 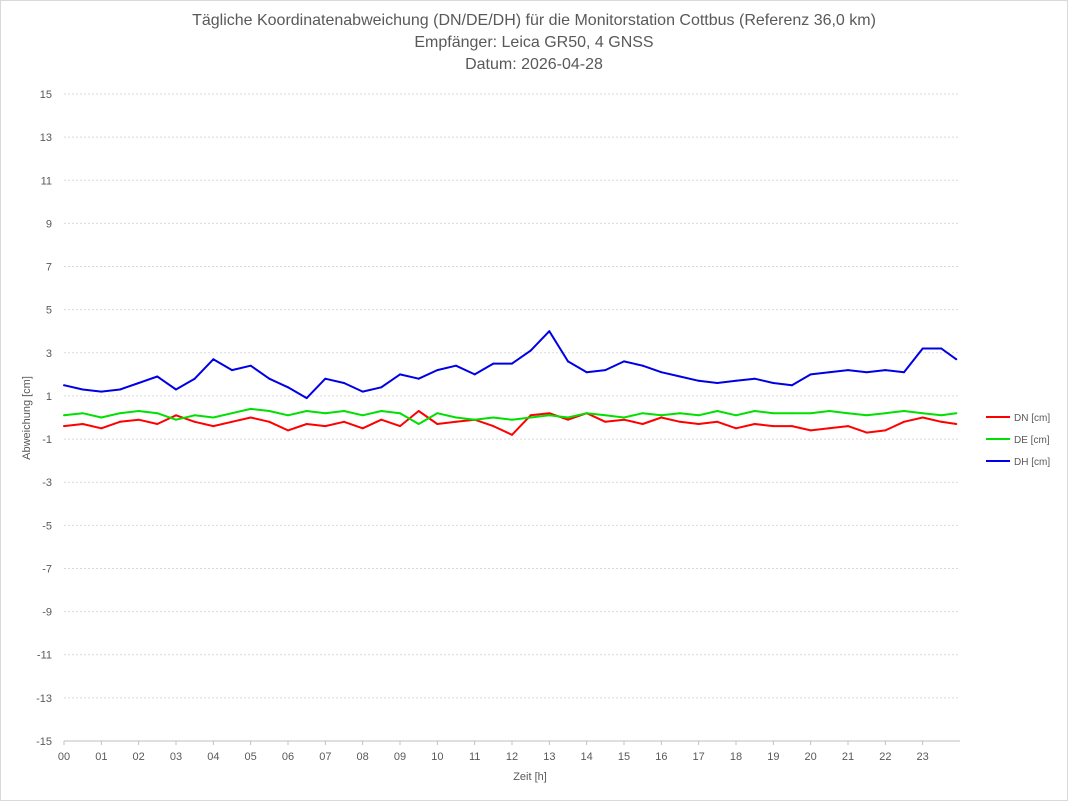 What do you see at coordinates (49, 354) in the screenshot?
I see `y-tick-label: 3` at bounding box center [49, 354].